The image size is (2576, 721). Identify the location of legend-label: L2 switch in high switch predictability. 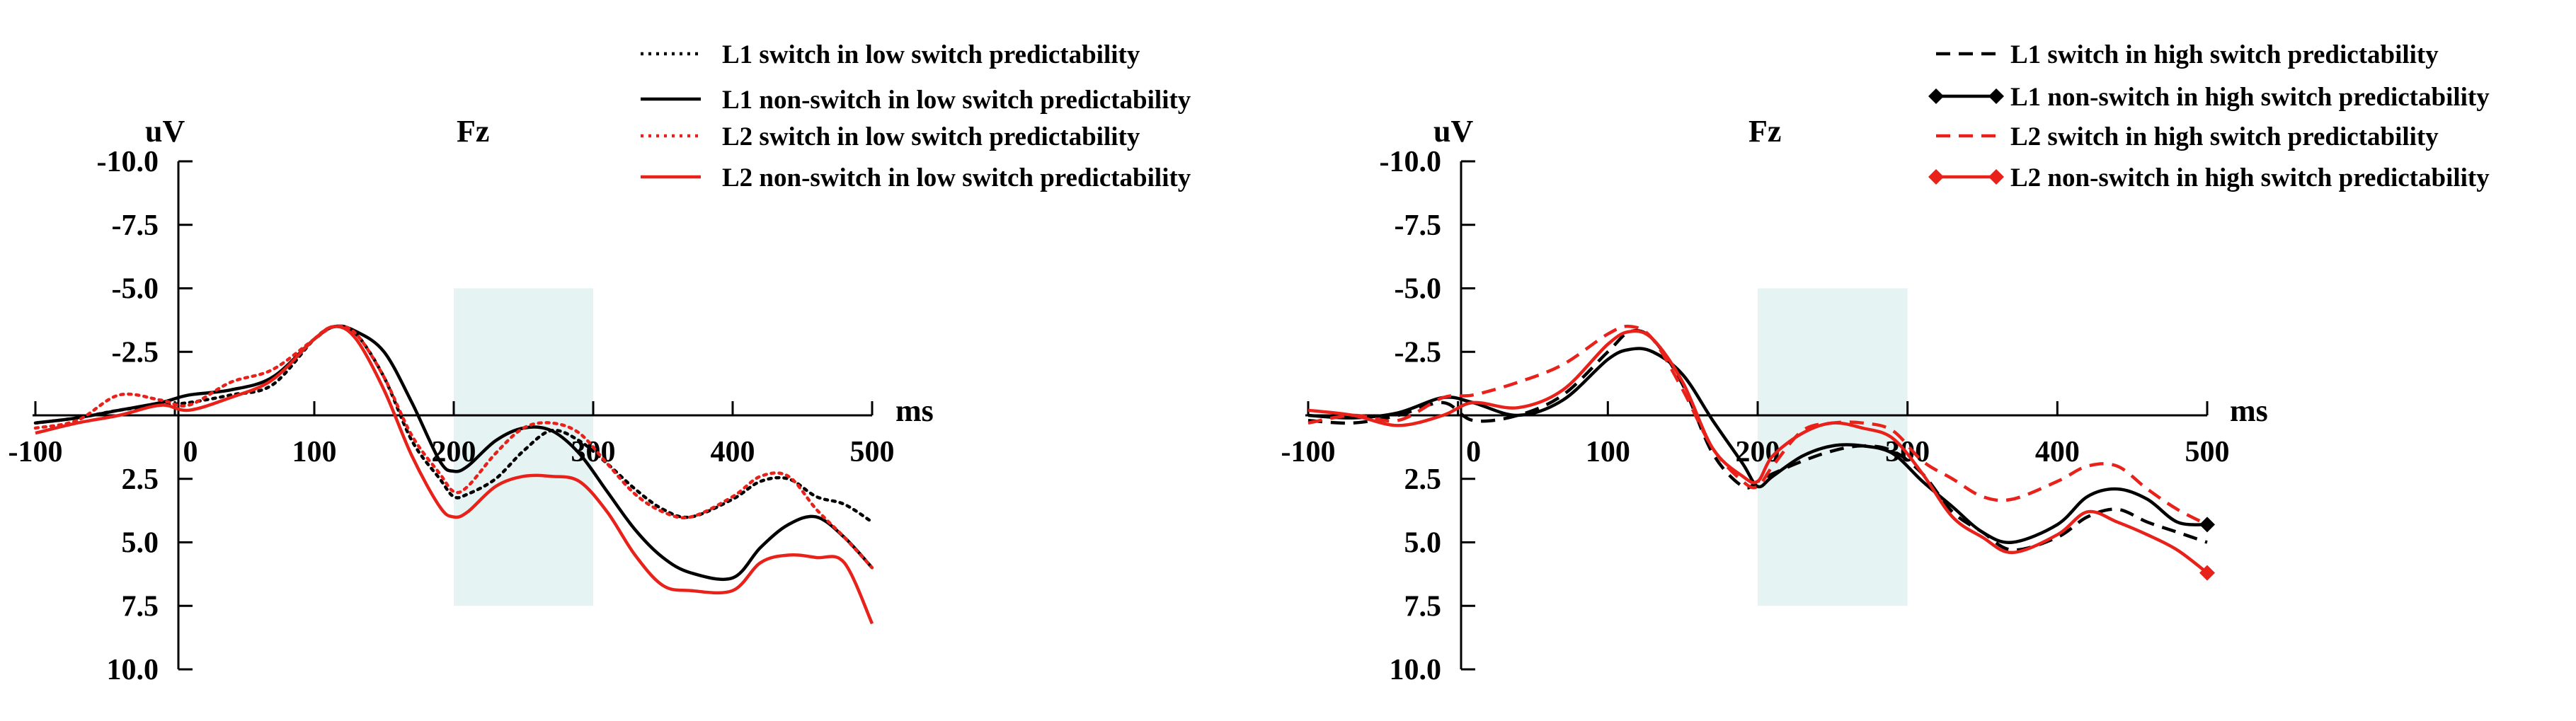
(2224, 136).